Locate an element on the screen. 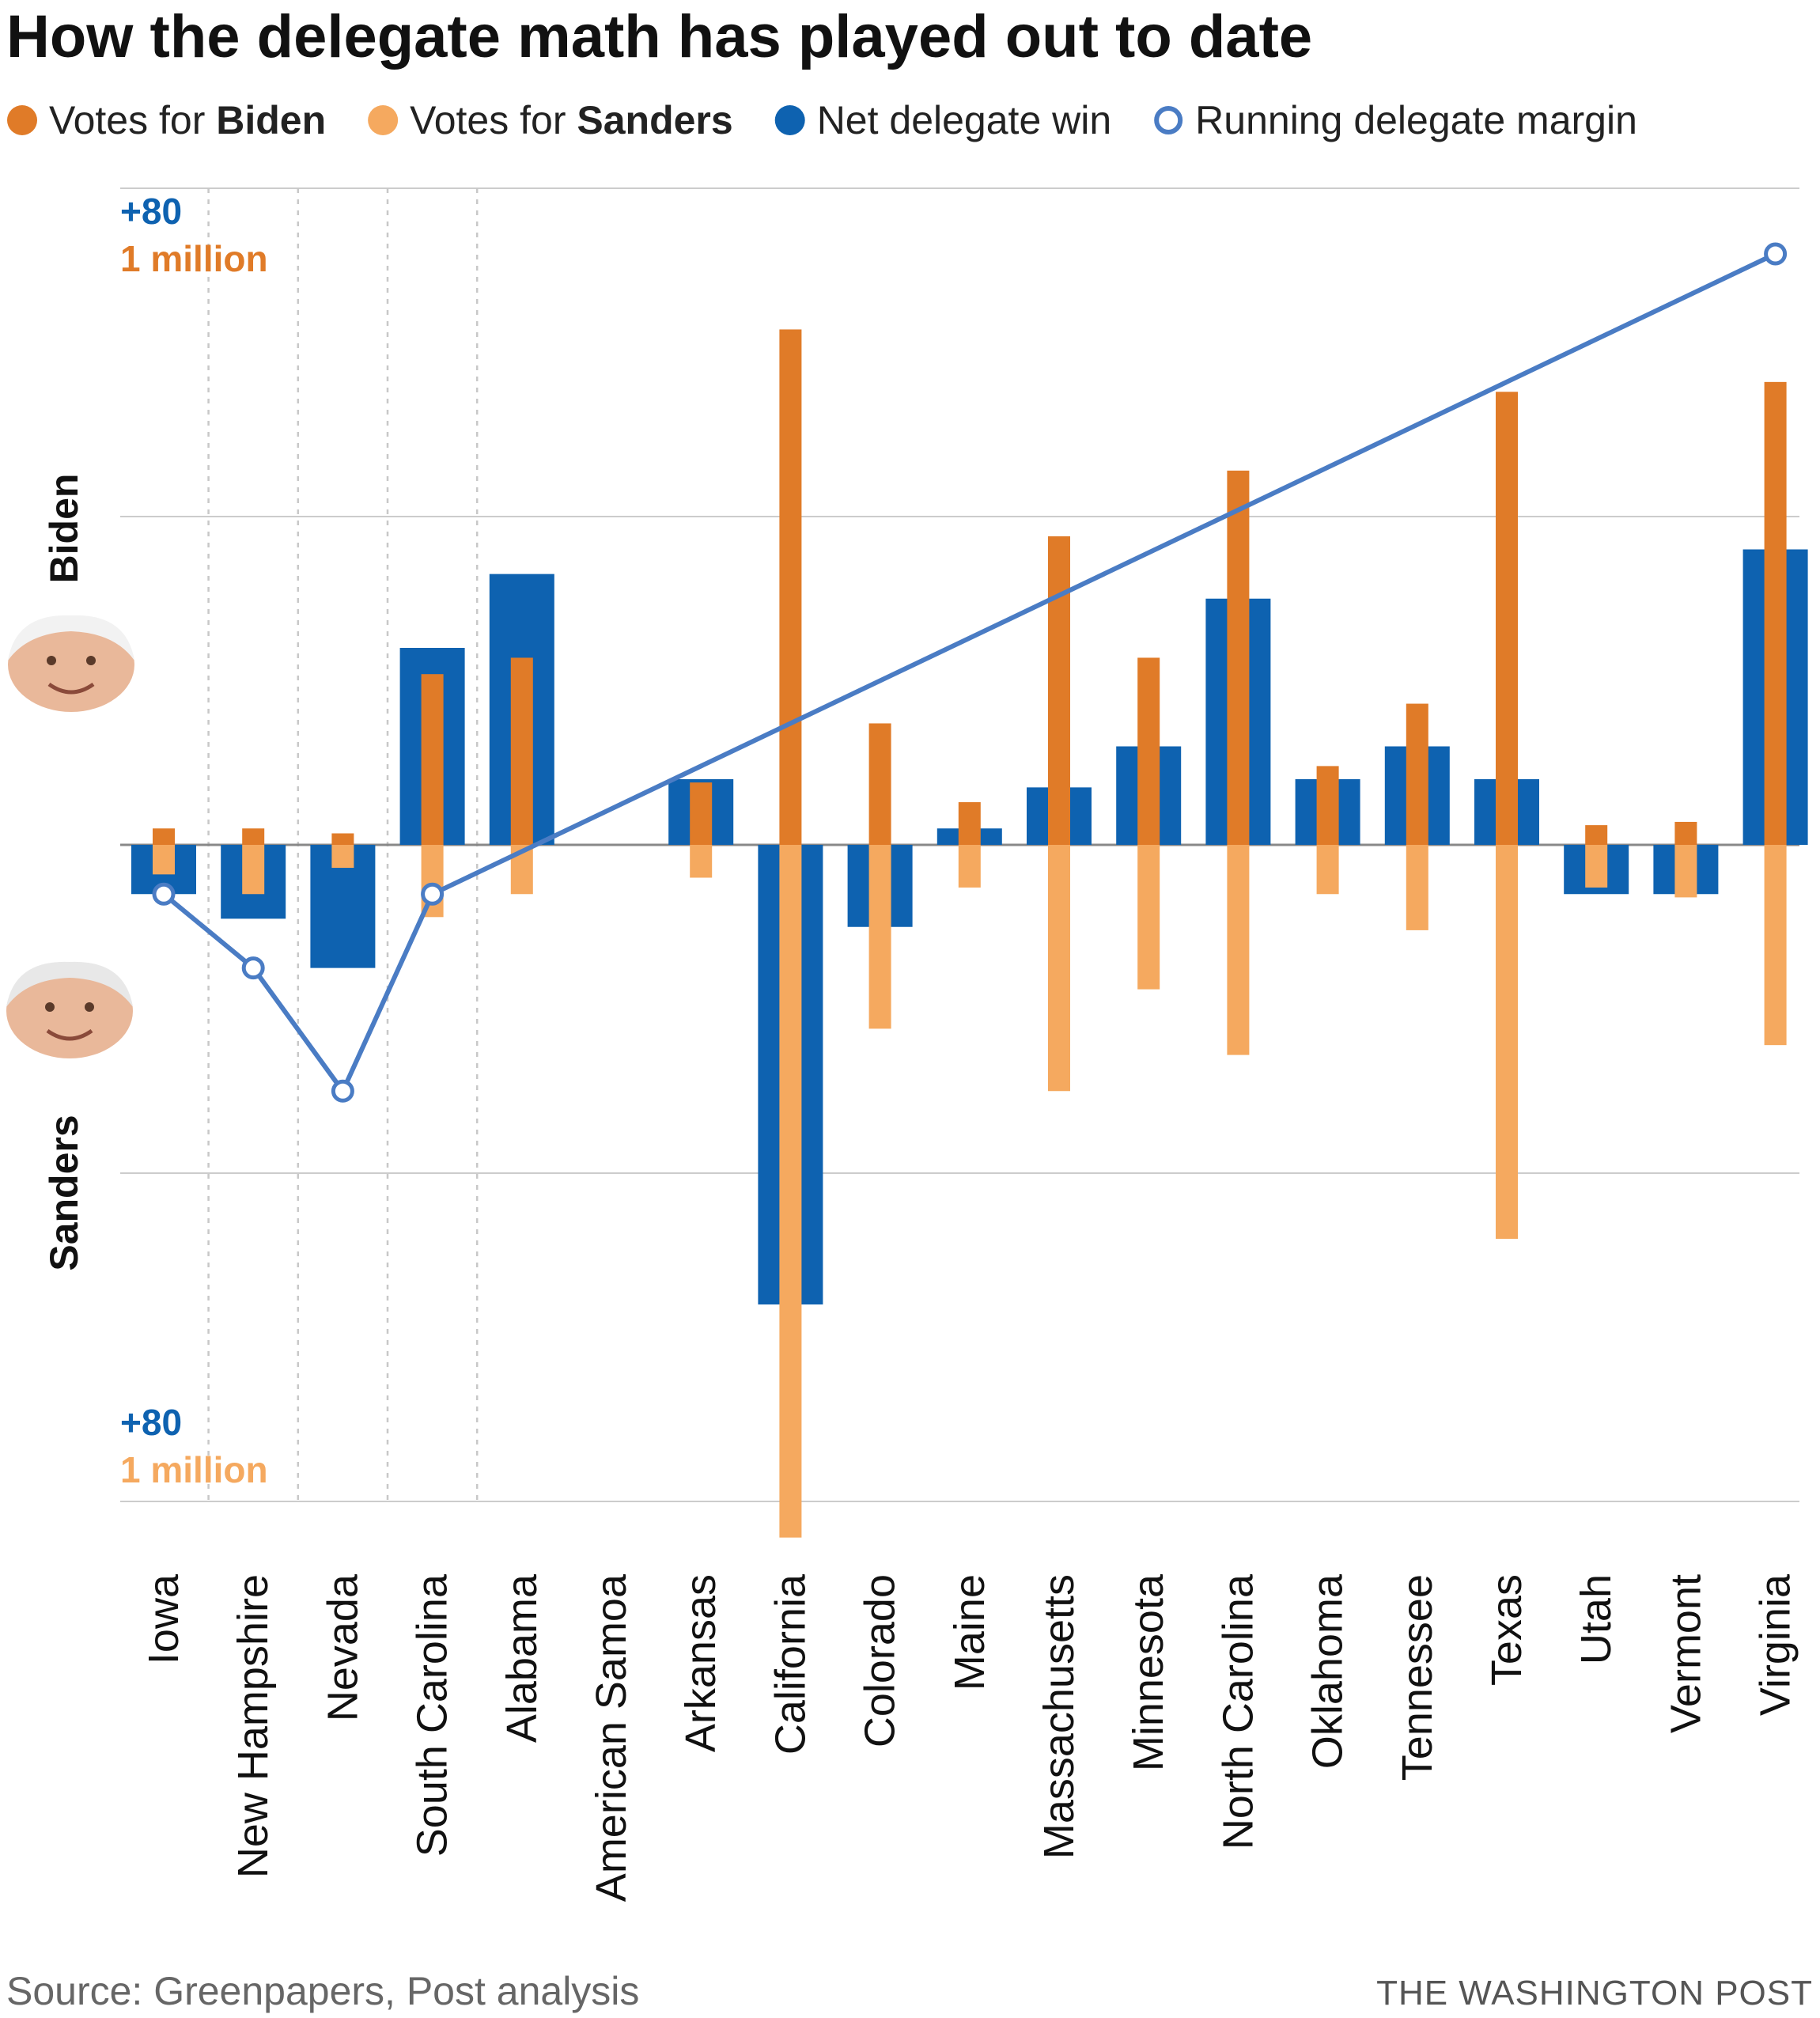  sanders-votes-bar-utah is located at coordinates (1596, 866).